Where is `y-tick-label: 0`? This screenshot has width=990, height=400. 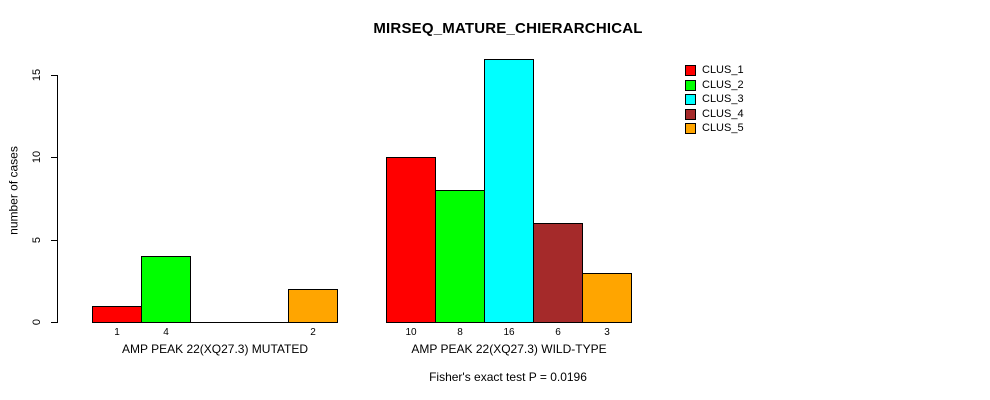
y-tick-label: 0 is located at coordinates (37, 322).